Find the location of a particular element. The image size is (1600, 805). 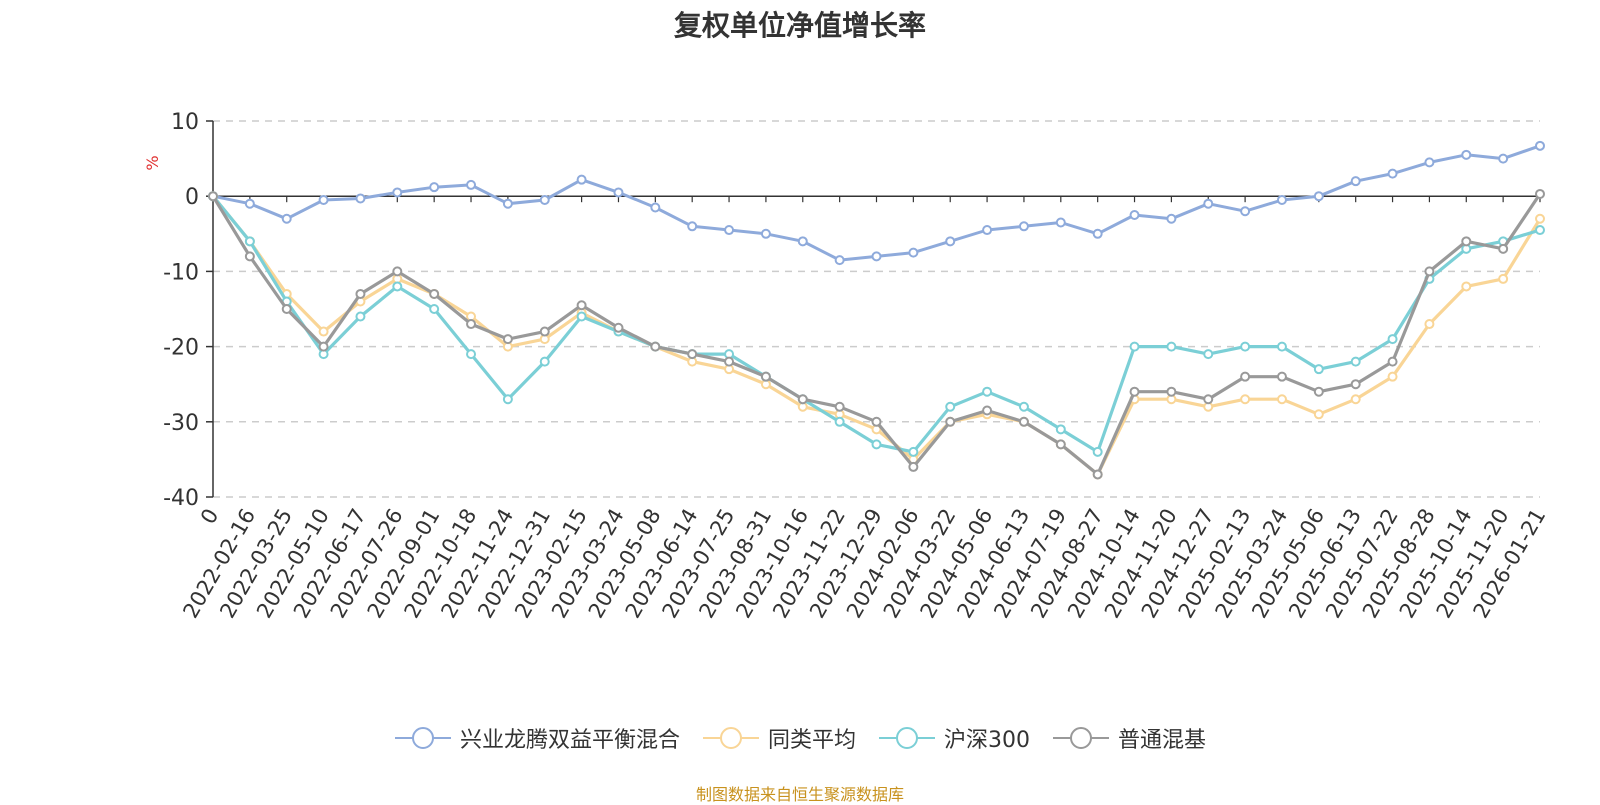

legend-item-hybrid-fund-index: 普通混基 is located at coordinates (1129, 738).